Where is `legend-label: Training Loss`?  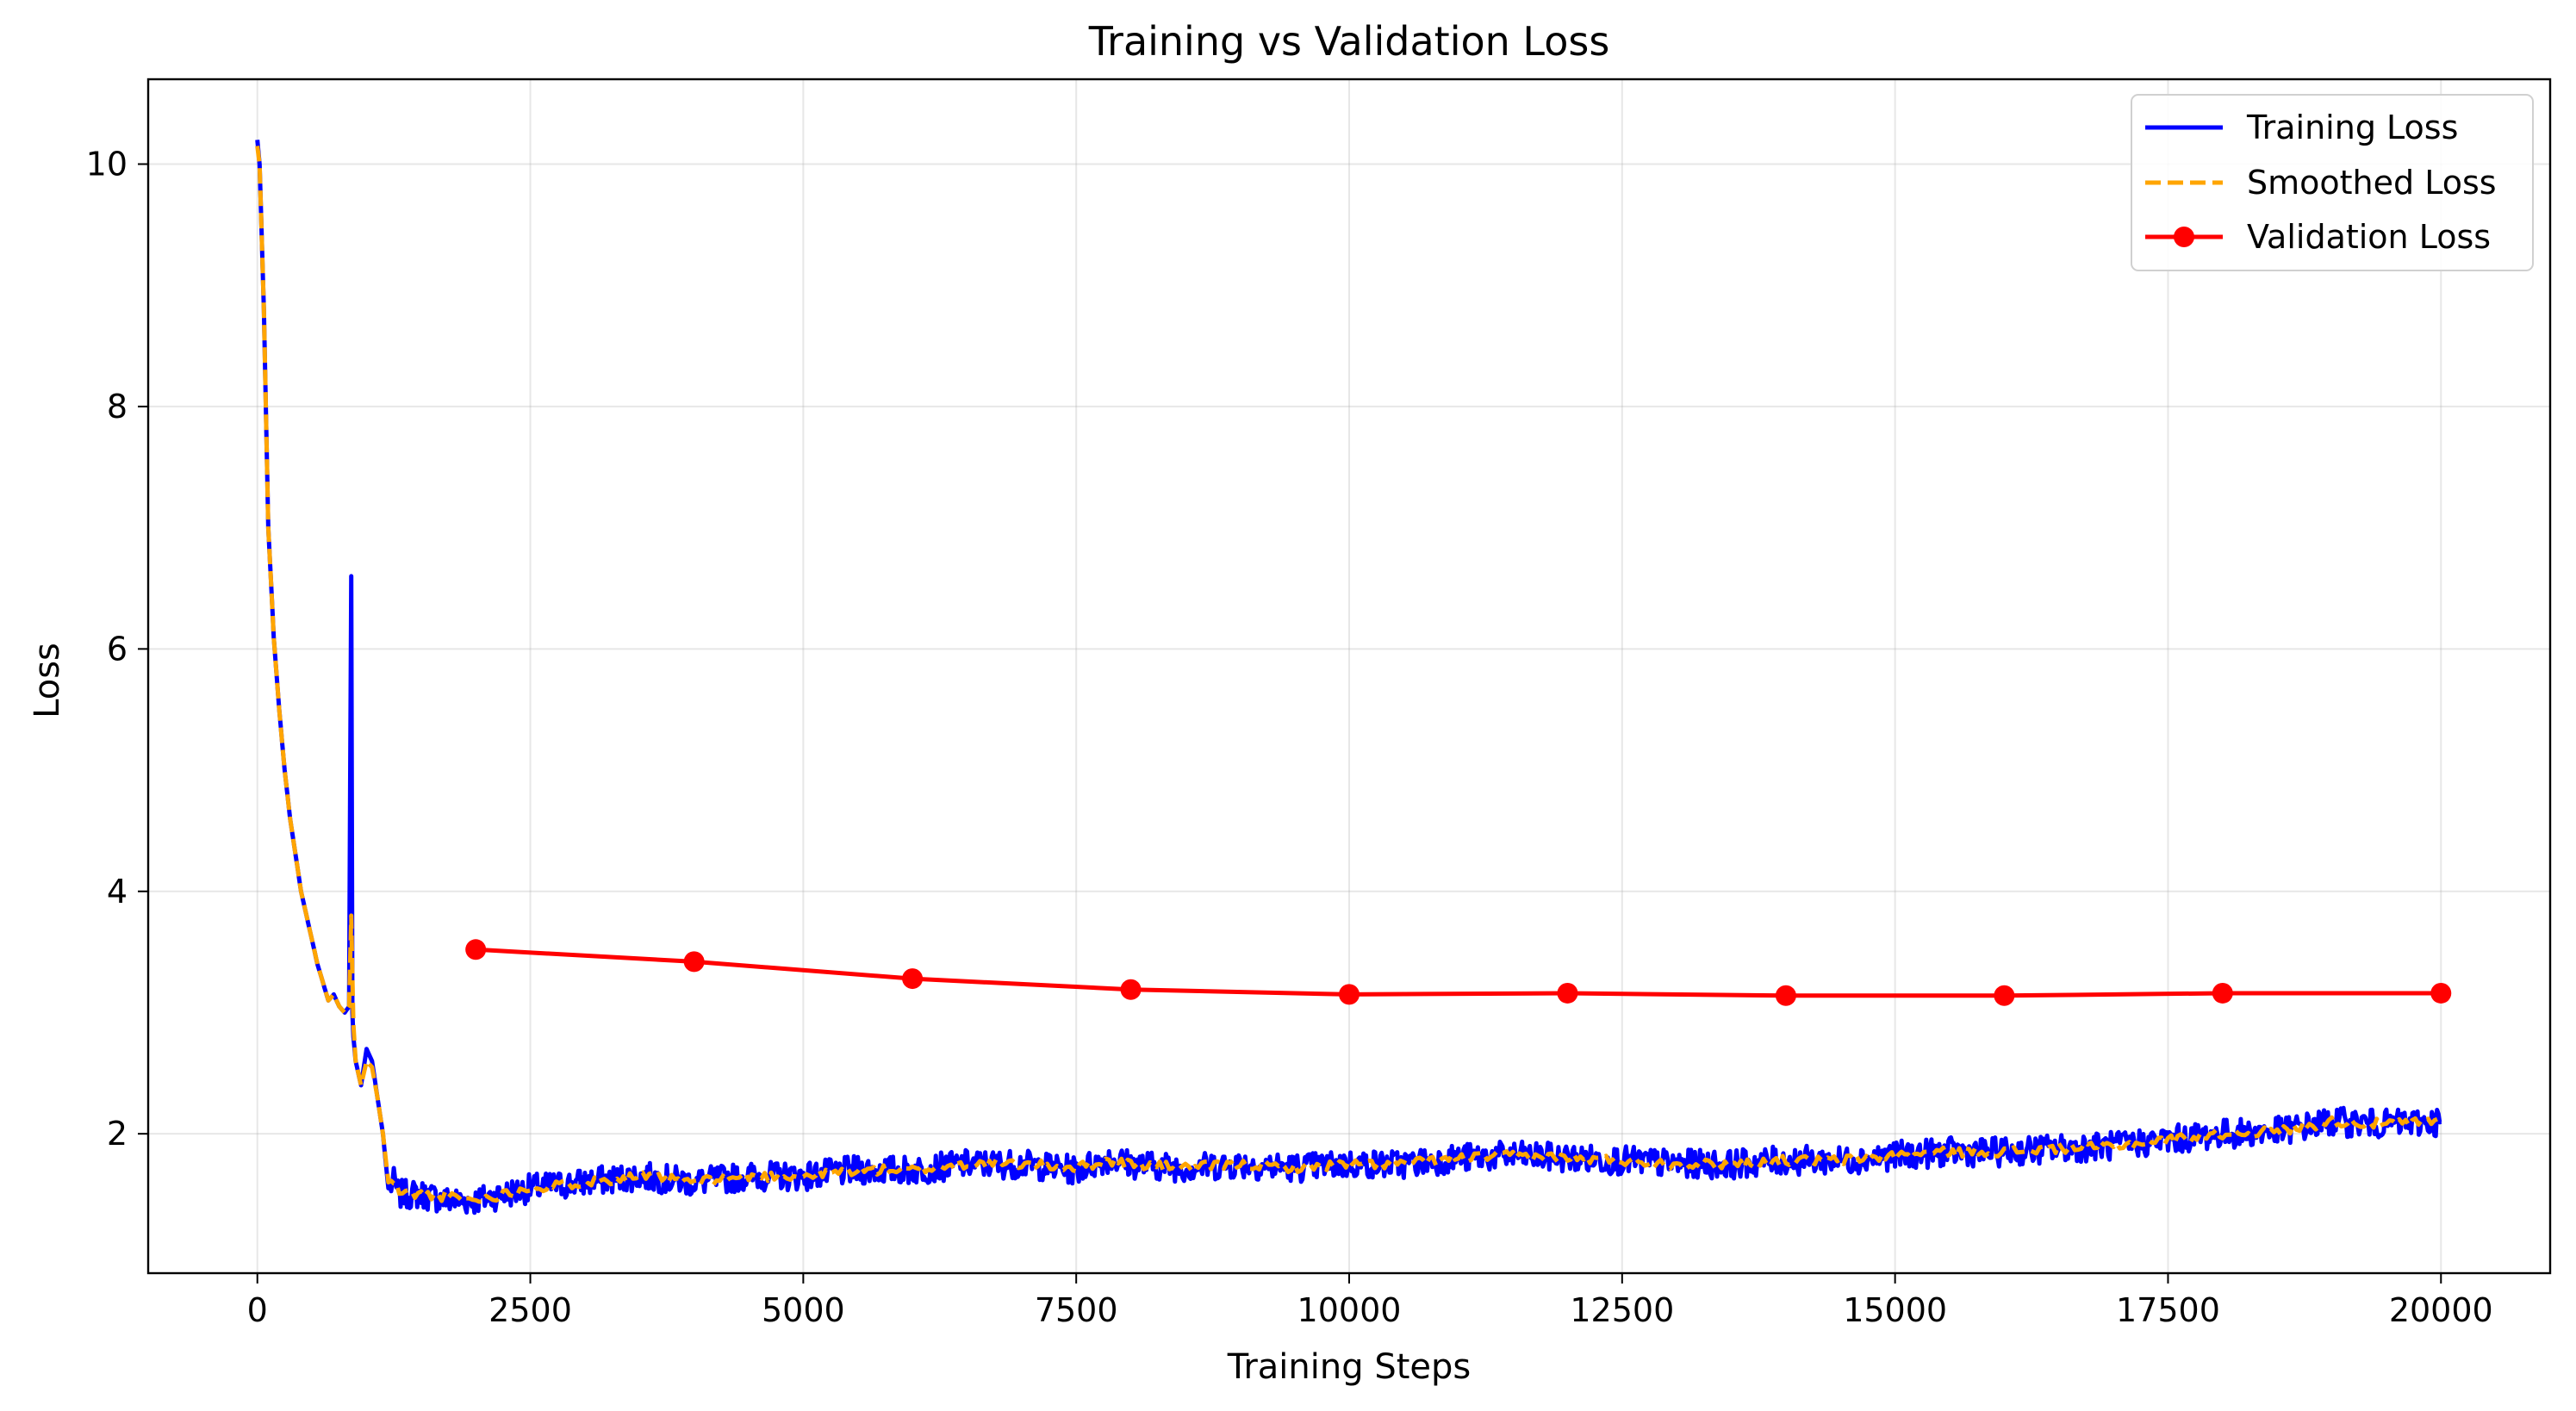 legend-label: Training Loss is located at coordinates (2352, 128).